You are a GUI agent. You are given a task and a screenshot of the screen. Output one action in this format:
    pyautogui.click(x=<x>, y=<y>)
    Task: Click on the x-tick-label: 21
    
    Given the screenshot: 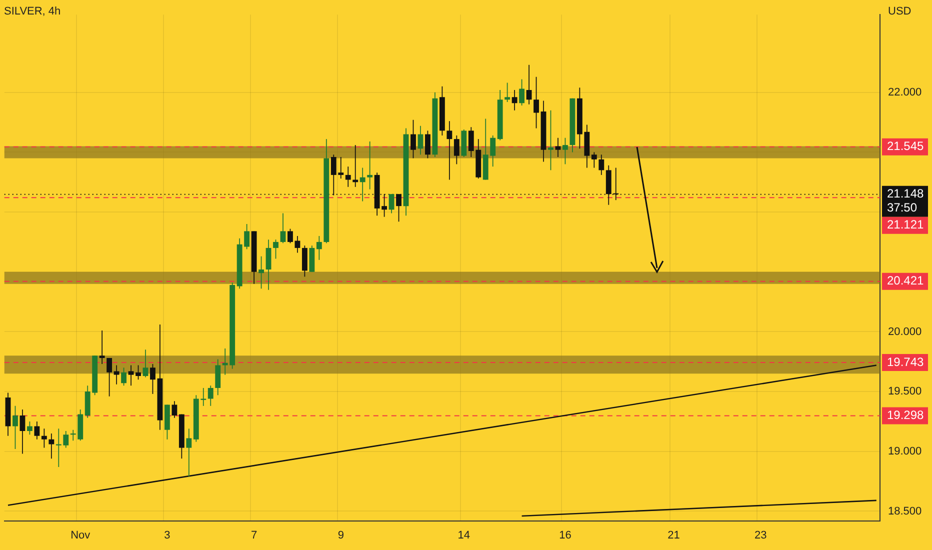 What is the action you would take?
    pyautogui.click(x=674, y=535)
    